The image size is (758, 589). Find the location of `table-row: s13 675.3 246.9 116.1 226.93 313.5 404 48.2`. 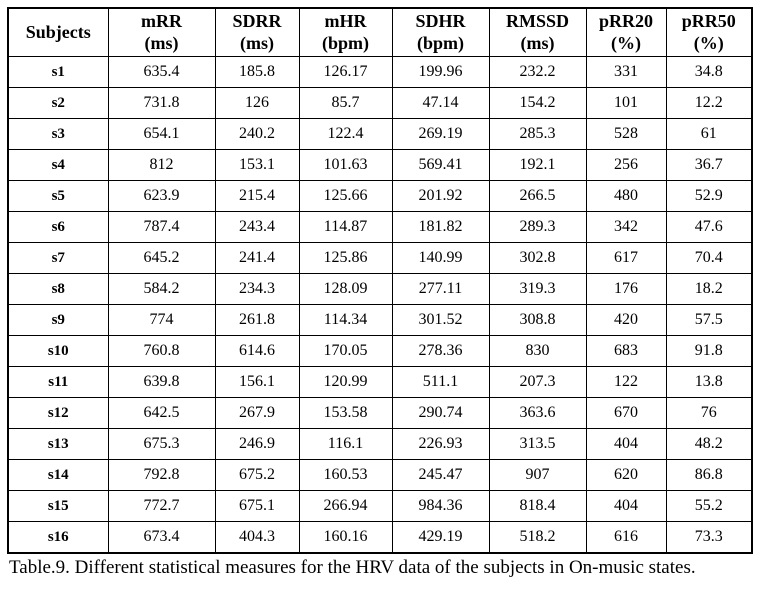

table-row: s13 675.3 246.9 116.1 226.93 313.5 404 48.2 is located at coordinates (380, 444).